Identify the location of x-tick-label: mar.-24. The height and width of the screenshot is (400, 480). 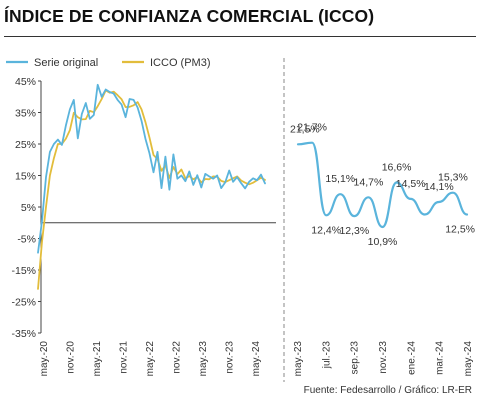
(440, 358).